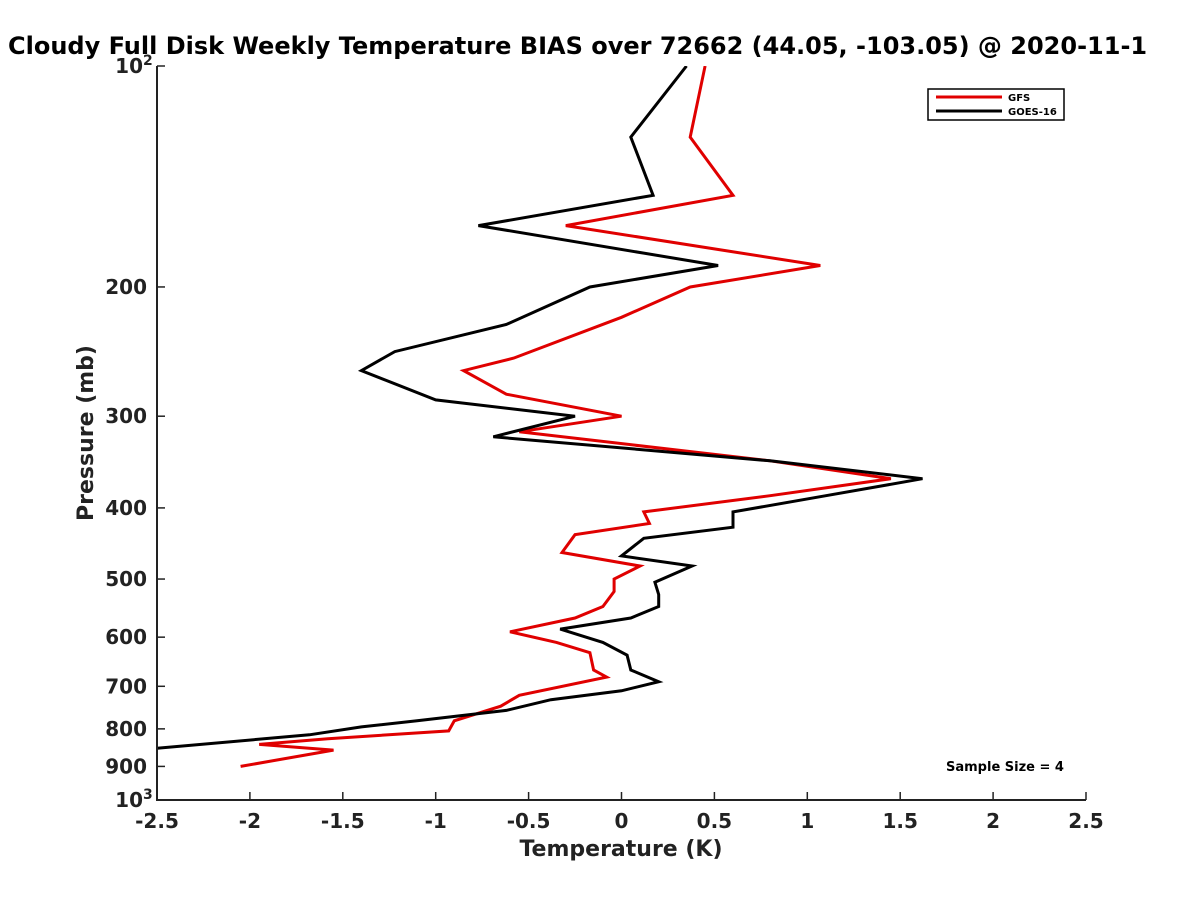 The width and height of the screenshot is (1200, 900). I want to click on x-tick-label: 0.5, so click(714, 821).